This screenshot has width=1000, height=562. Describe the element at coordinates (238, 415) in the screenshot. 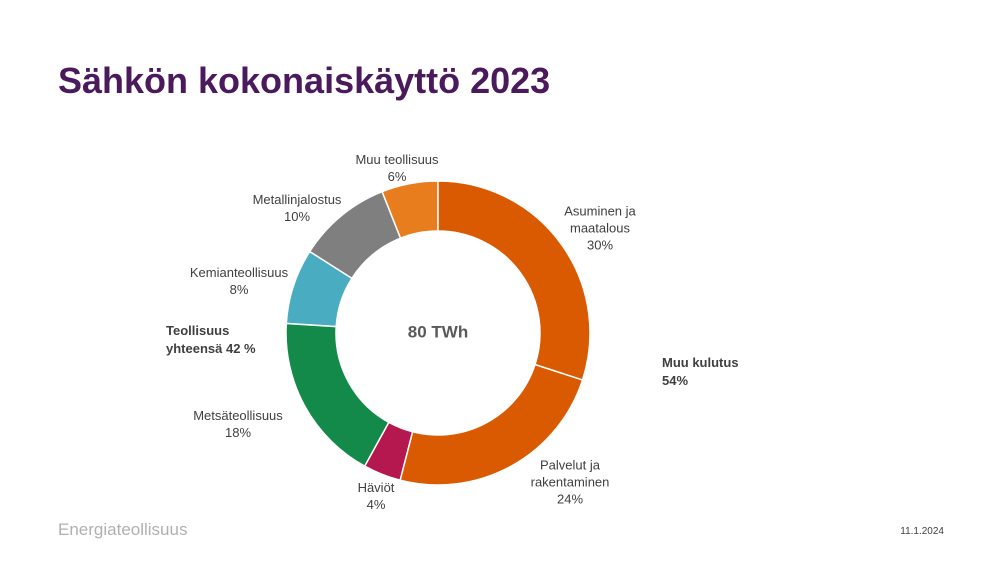

I see `category-label: Metsäteollisuus` at that location.